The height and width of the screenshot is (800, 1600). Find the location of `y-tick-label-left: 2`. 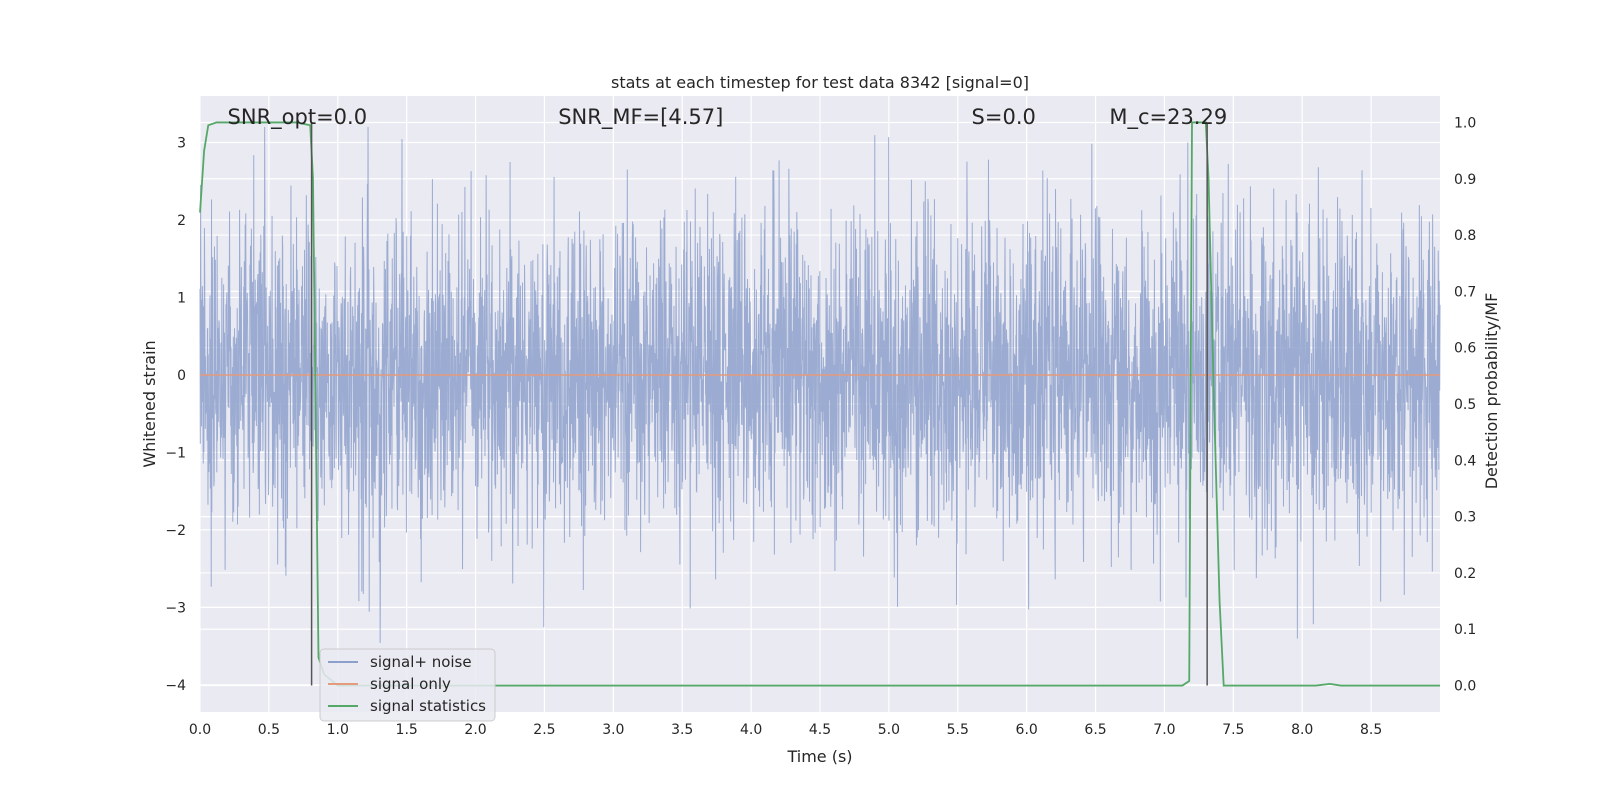

y-tick-label-left: 2 is located at coordinates (181, 221).